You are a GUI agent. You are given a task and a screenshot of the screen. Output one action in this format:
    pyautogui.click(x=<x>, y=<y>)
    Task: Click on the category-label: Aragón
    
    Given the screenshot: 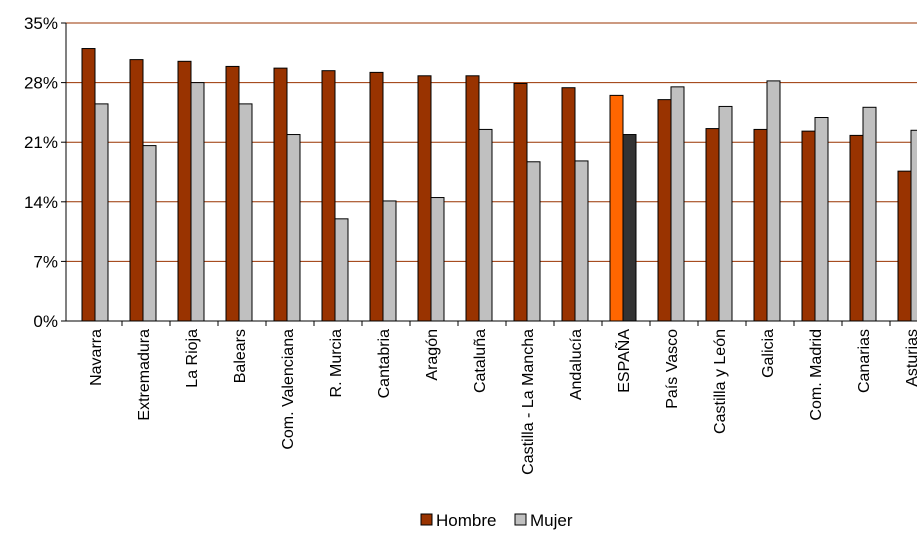 What is the action you would take?
    pyautogui.click(x=432, y=355)
    